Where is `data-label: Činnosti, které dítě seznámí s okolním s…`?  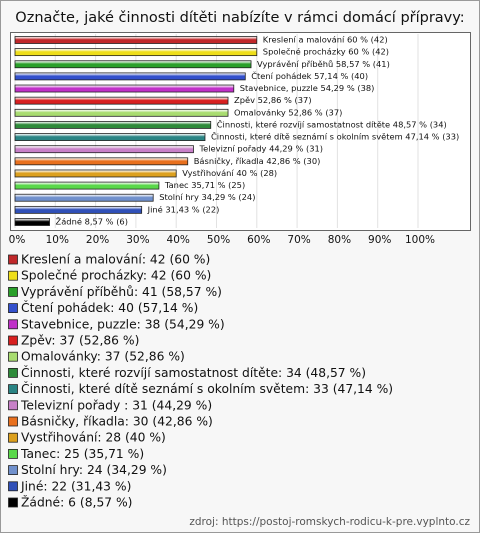 data-label: Činnosti, které dítě seznámí s okolním s… is located at coordinates (335, 136).